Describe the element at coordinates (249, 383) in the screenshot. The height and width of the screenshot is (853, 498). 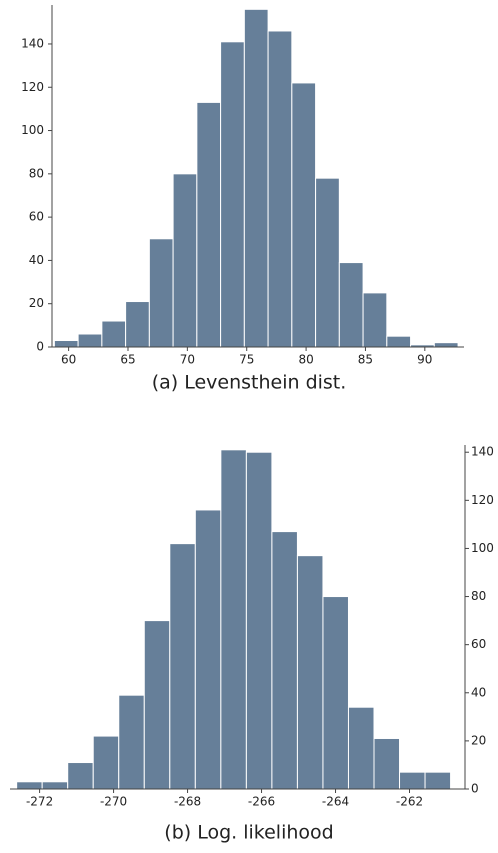
I see `caption: (a) Levensthein dist.` at that location.